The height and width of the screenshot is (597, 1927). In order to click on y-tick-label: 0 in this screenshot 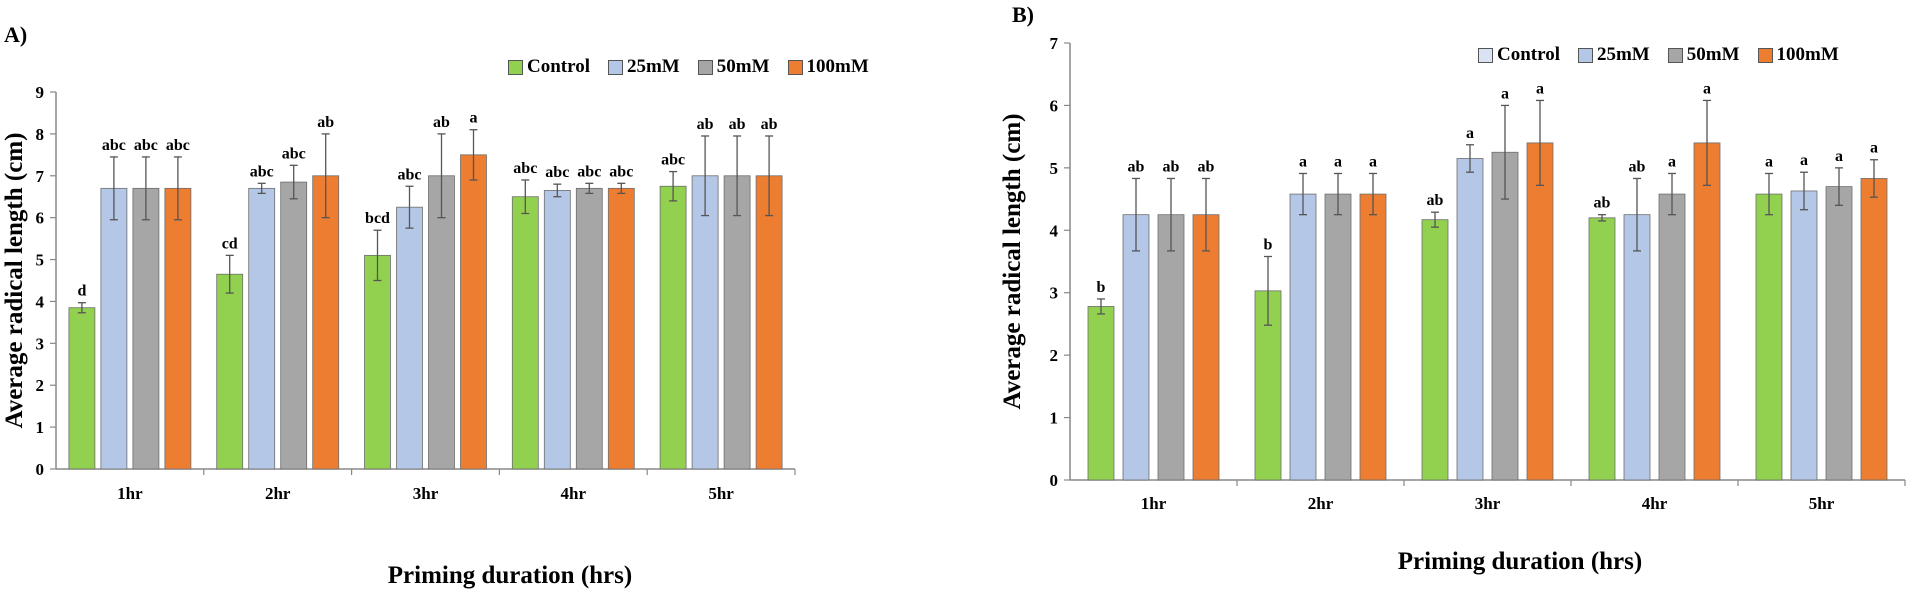, I will do `click(1054, 480)`.